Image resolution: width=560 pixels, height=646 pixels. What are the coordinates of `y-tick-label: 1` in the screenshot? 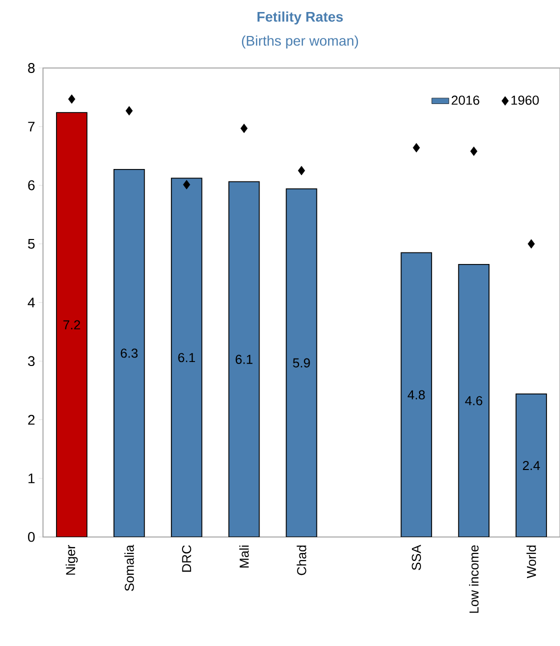 It's located at (31, 479).